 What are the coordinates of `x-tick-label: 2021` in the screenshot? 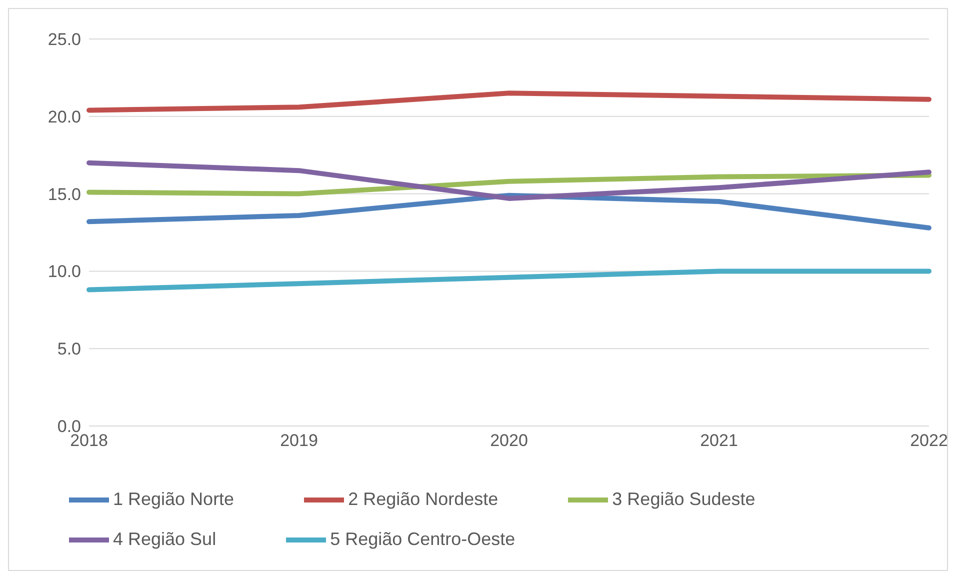 It's located at (719, 440).